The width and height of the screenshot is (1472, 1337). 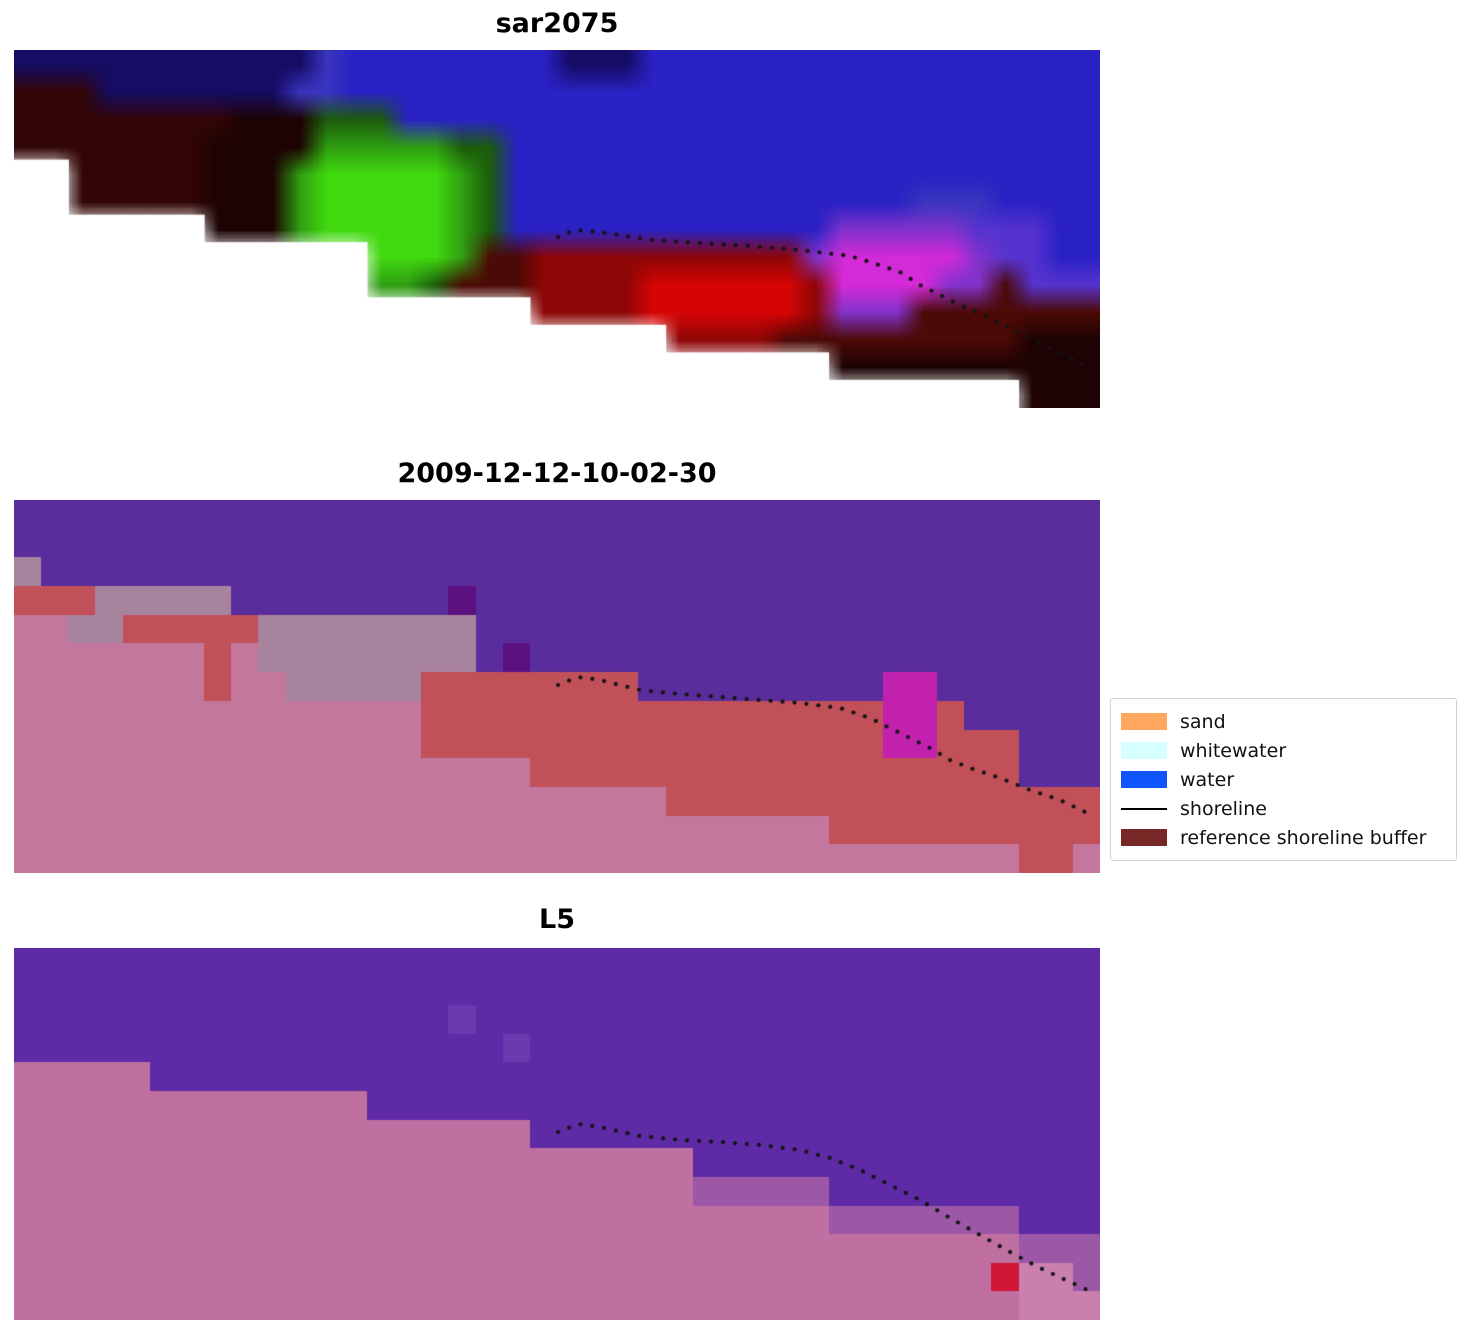 I want to click on legend-label: reference shoreline buffer, so click(x=1303, y=837).